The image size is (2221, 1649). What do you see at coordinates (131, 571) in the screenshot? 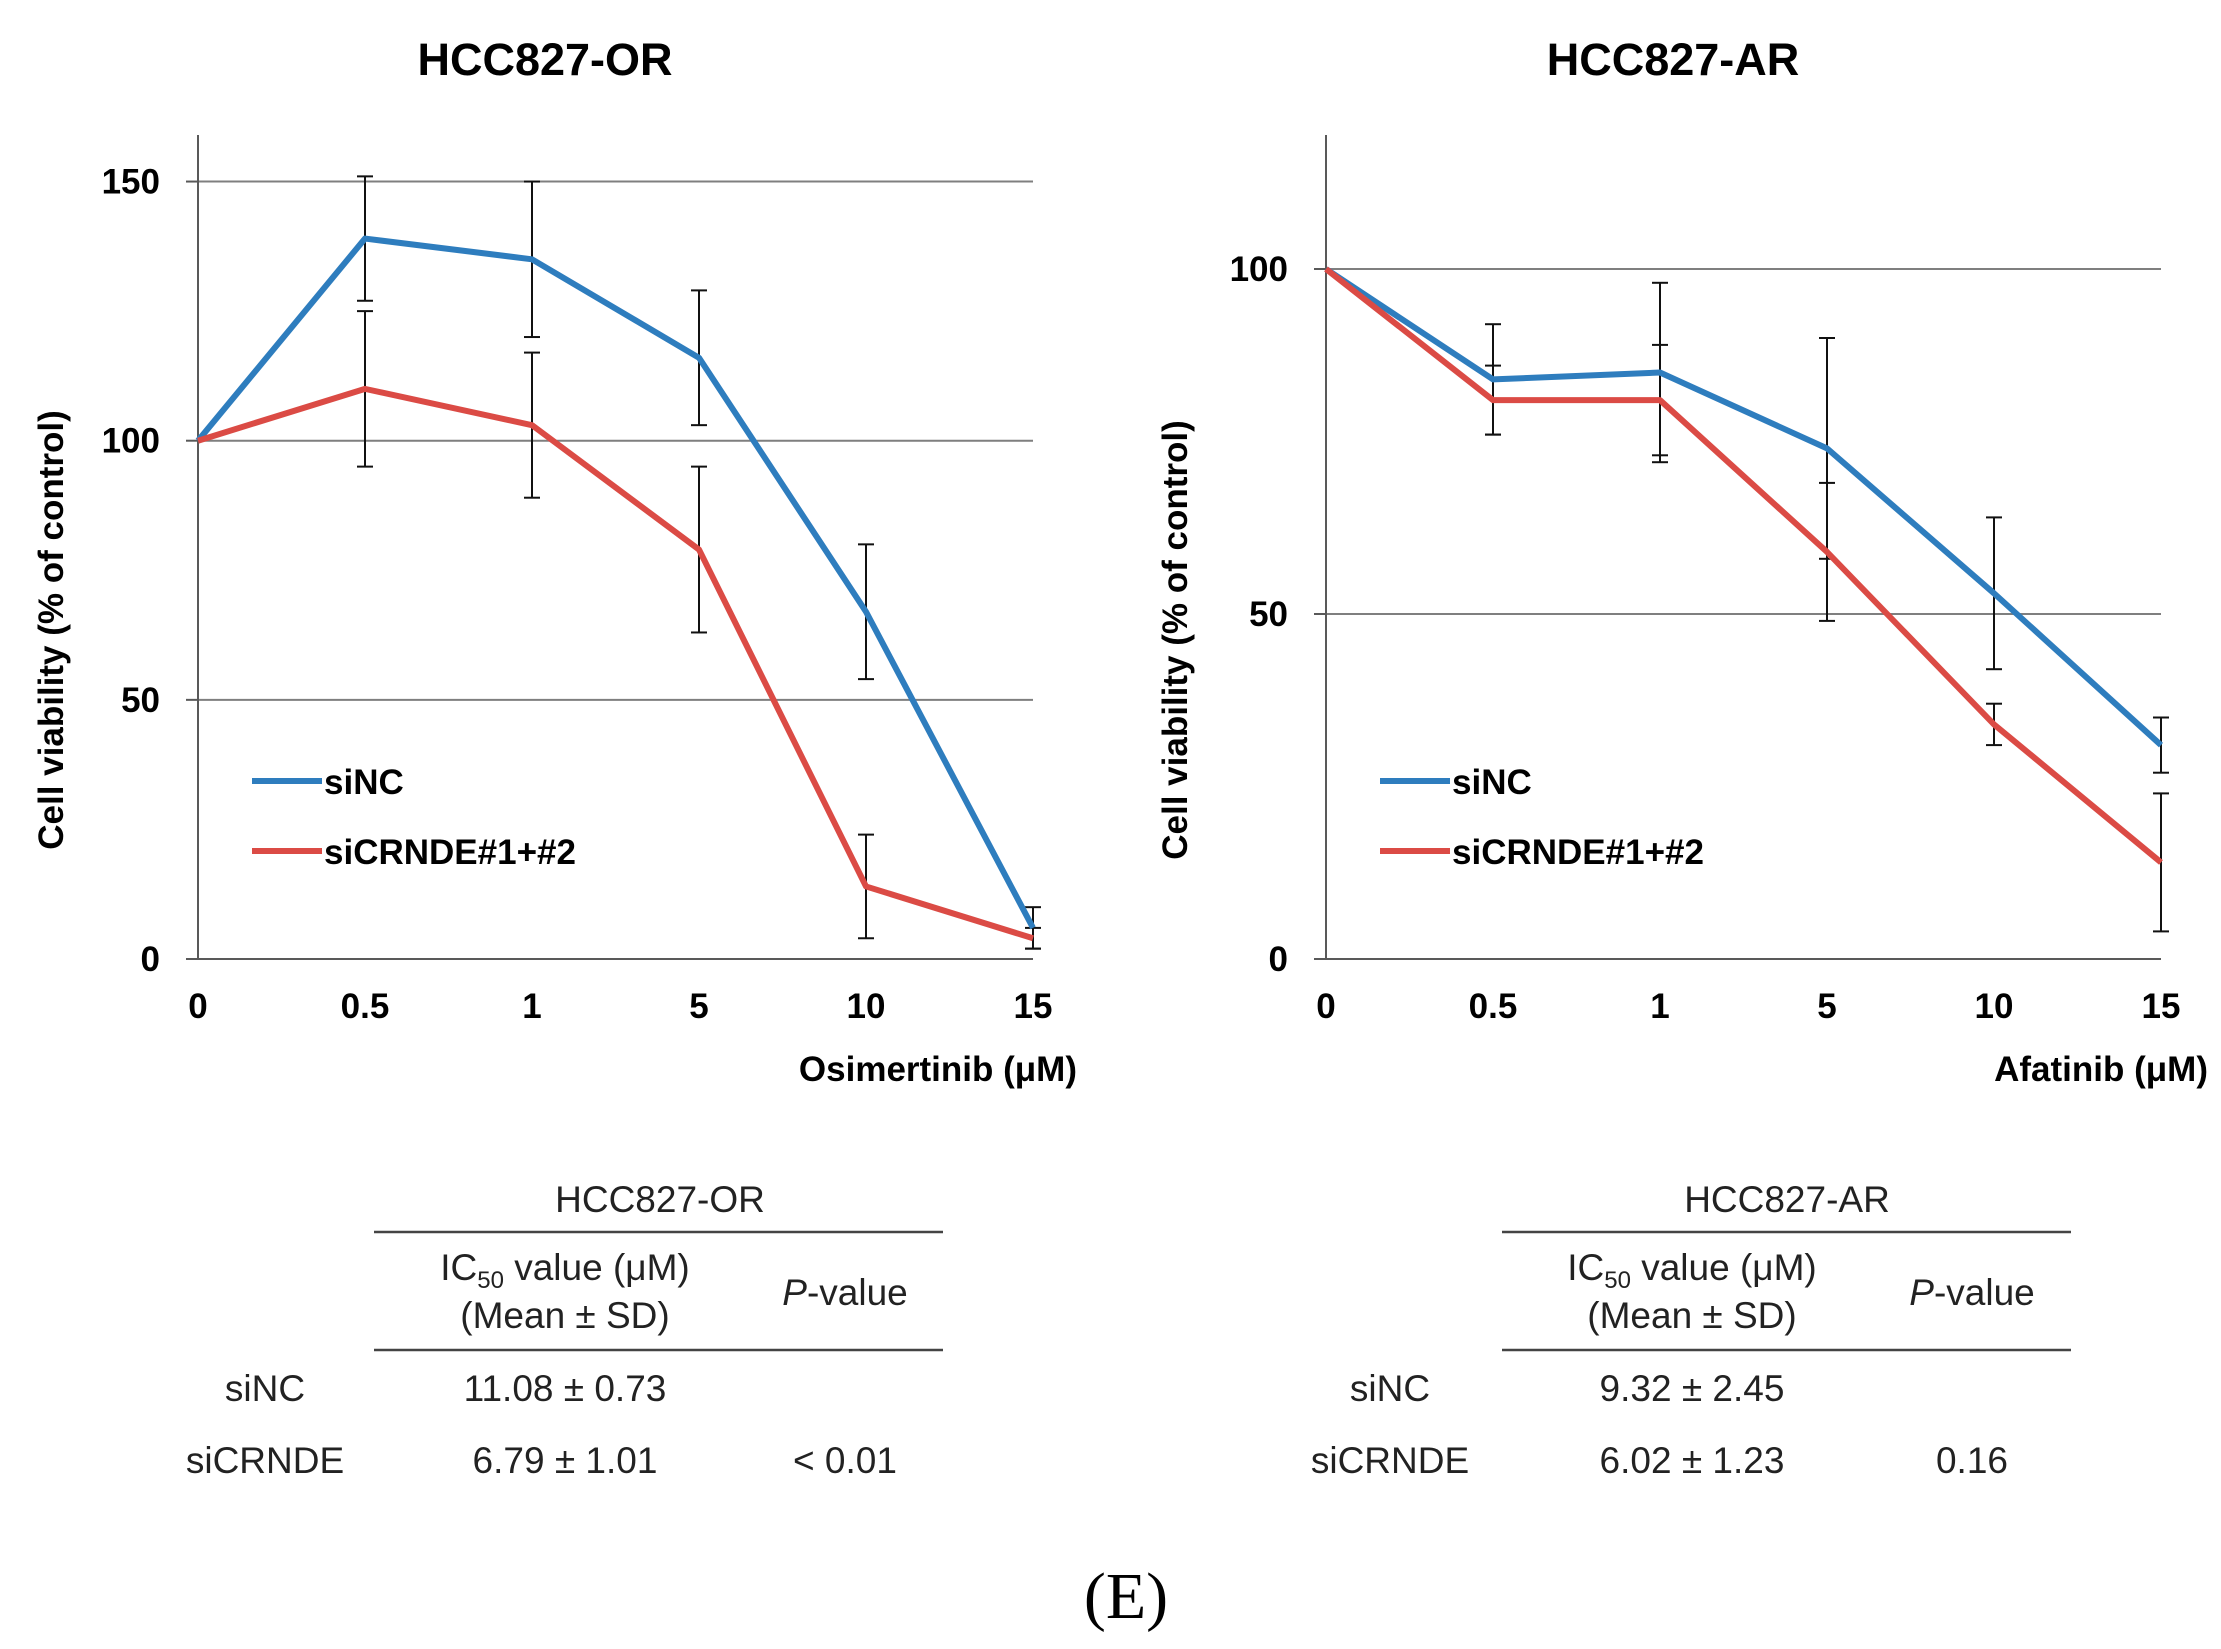
I see `y-tick-labels: 0 50 100 150` at bounding box center [131, 571].